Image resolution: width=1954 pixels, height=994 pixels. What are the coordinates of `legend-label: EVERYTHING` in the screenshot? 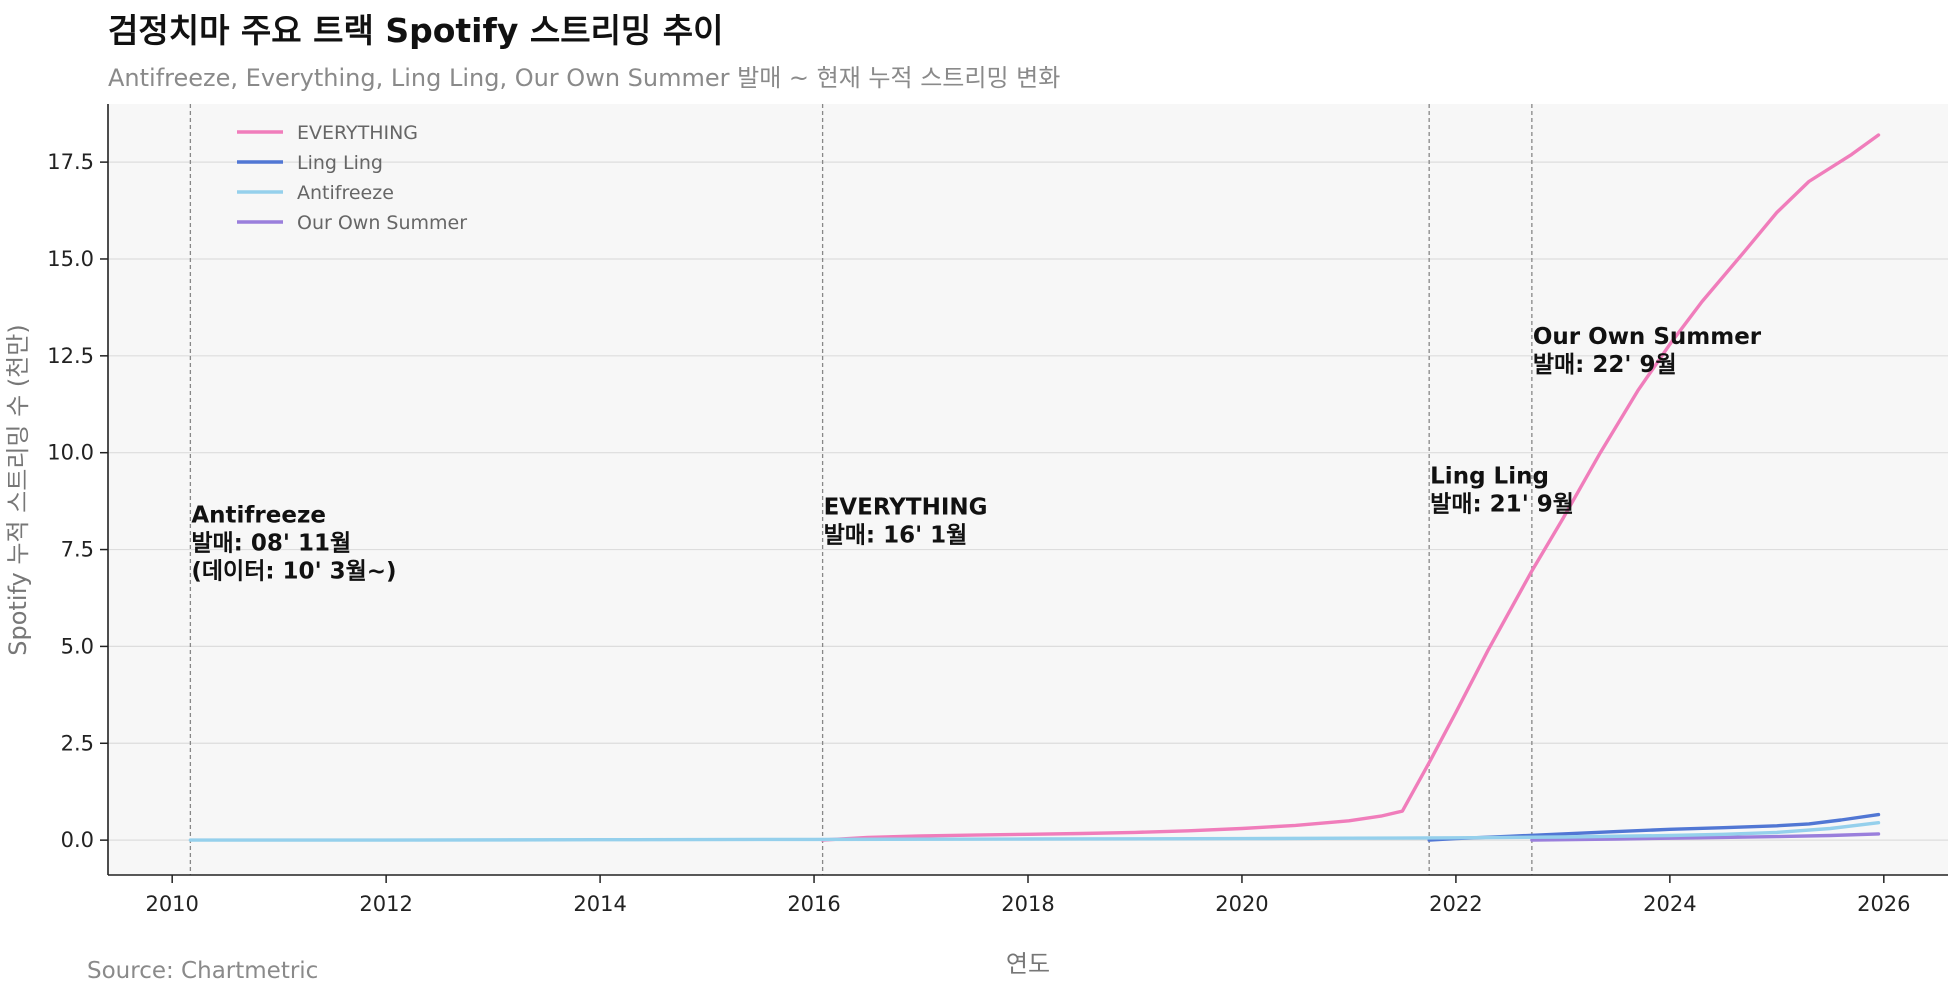 It's located at (357, 133).